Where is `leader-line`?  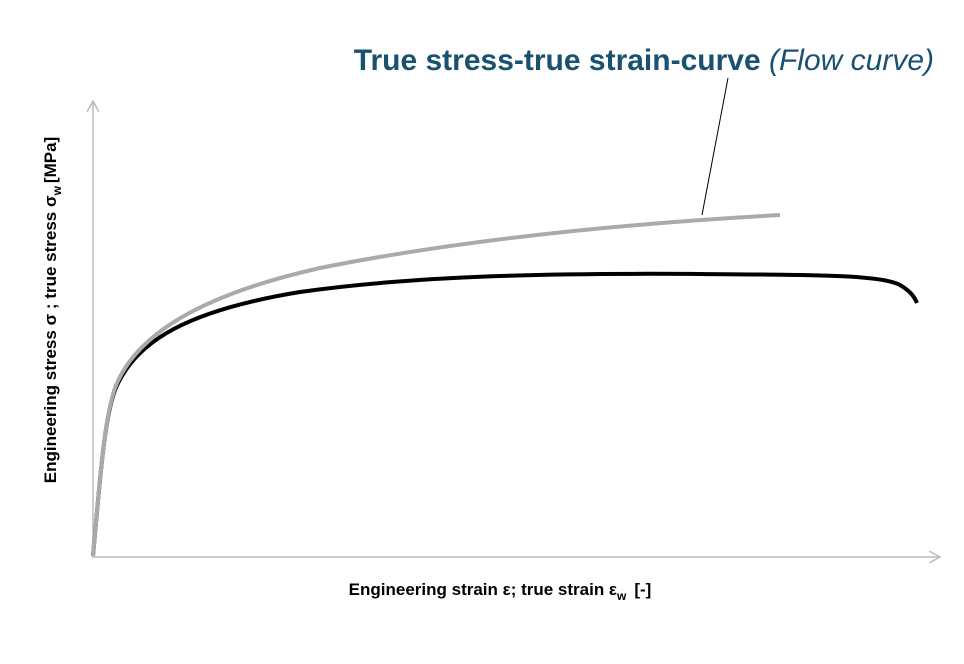 leader-line is located at coordinates (715, 146).